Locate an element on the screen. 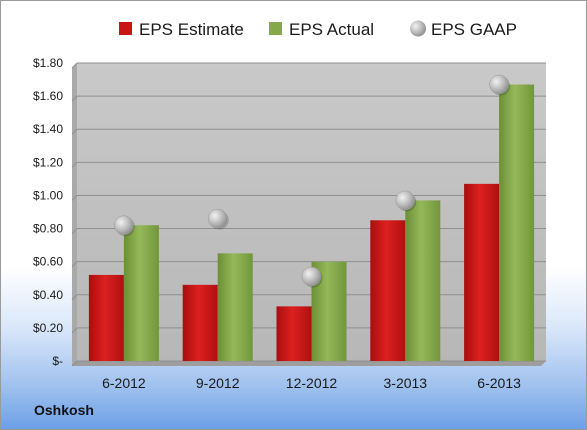  y-tick-label: $1.00 is located at coordinates (48, 195).